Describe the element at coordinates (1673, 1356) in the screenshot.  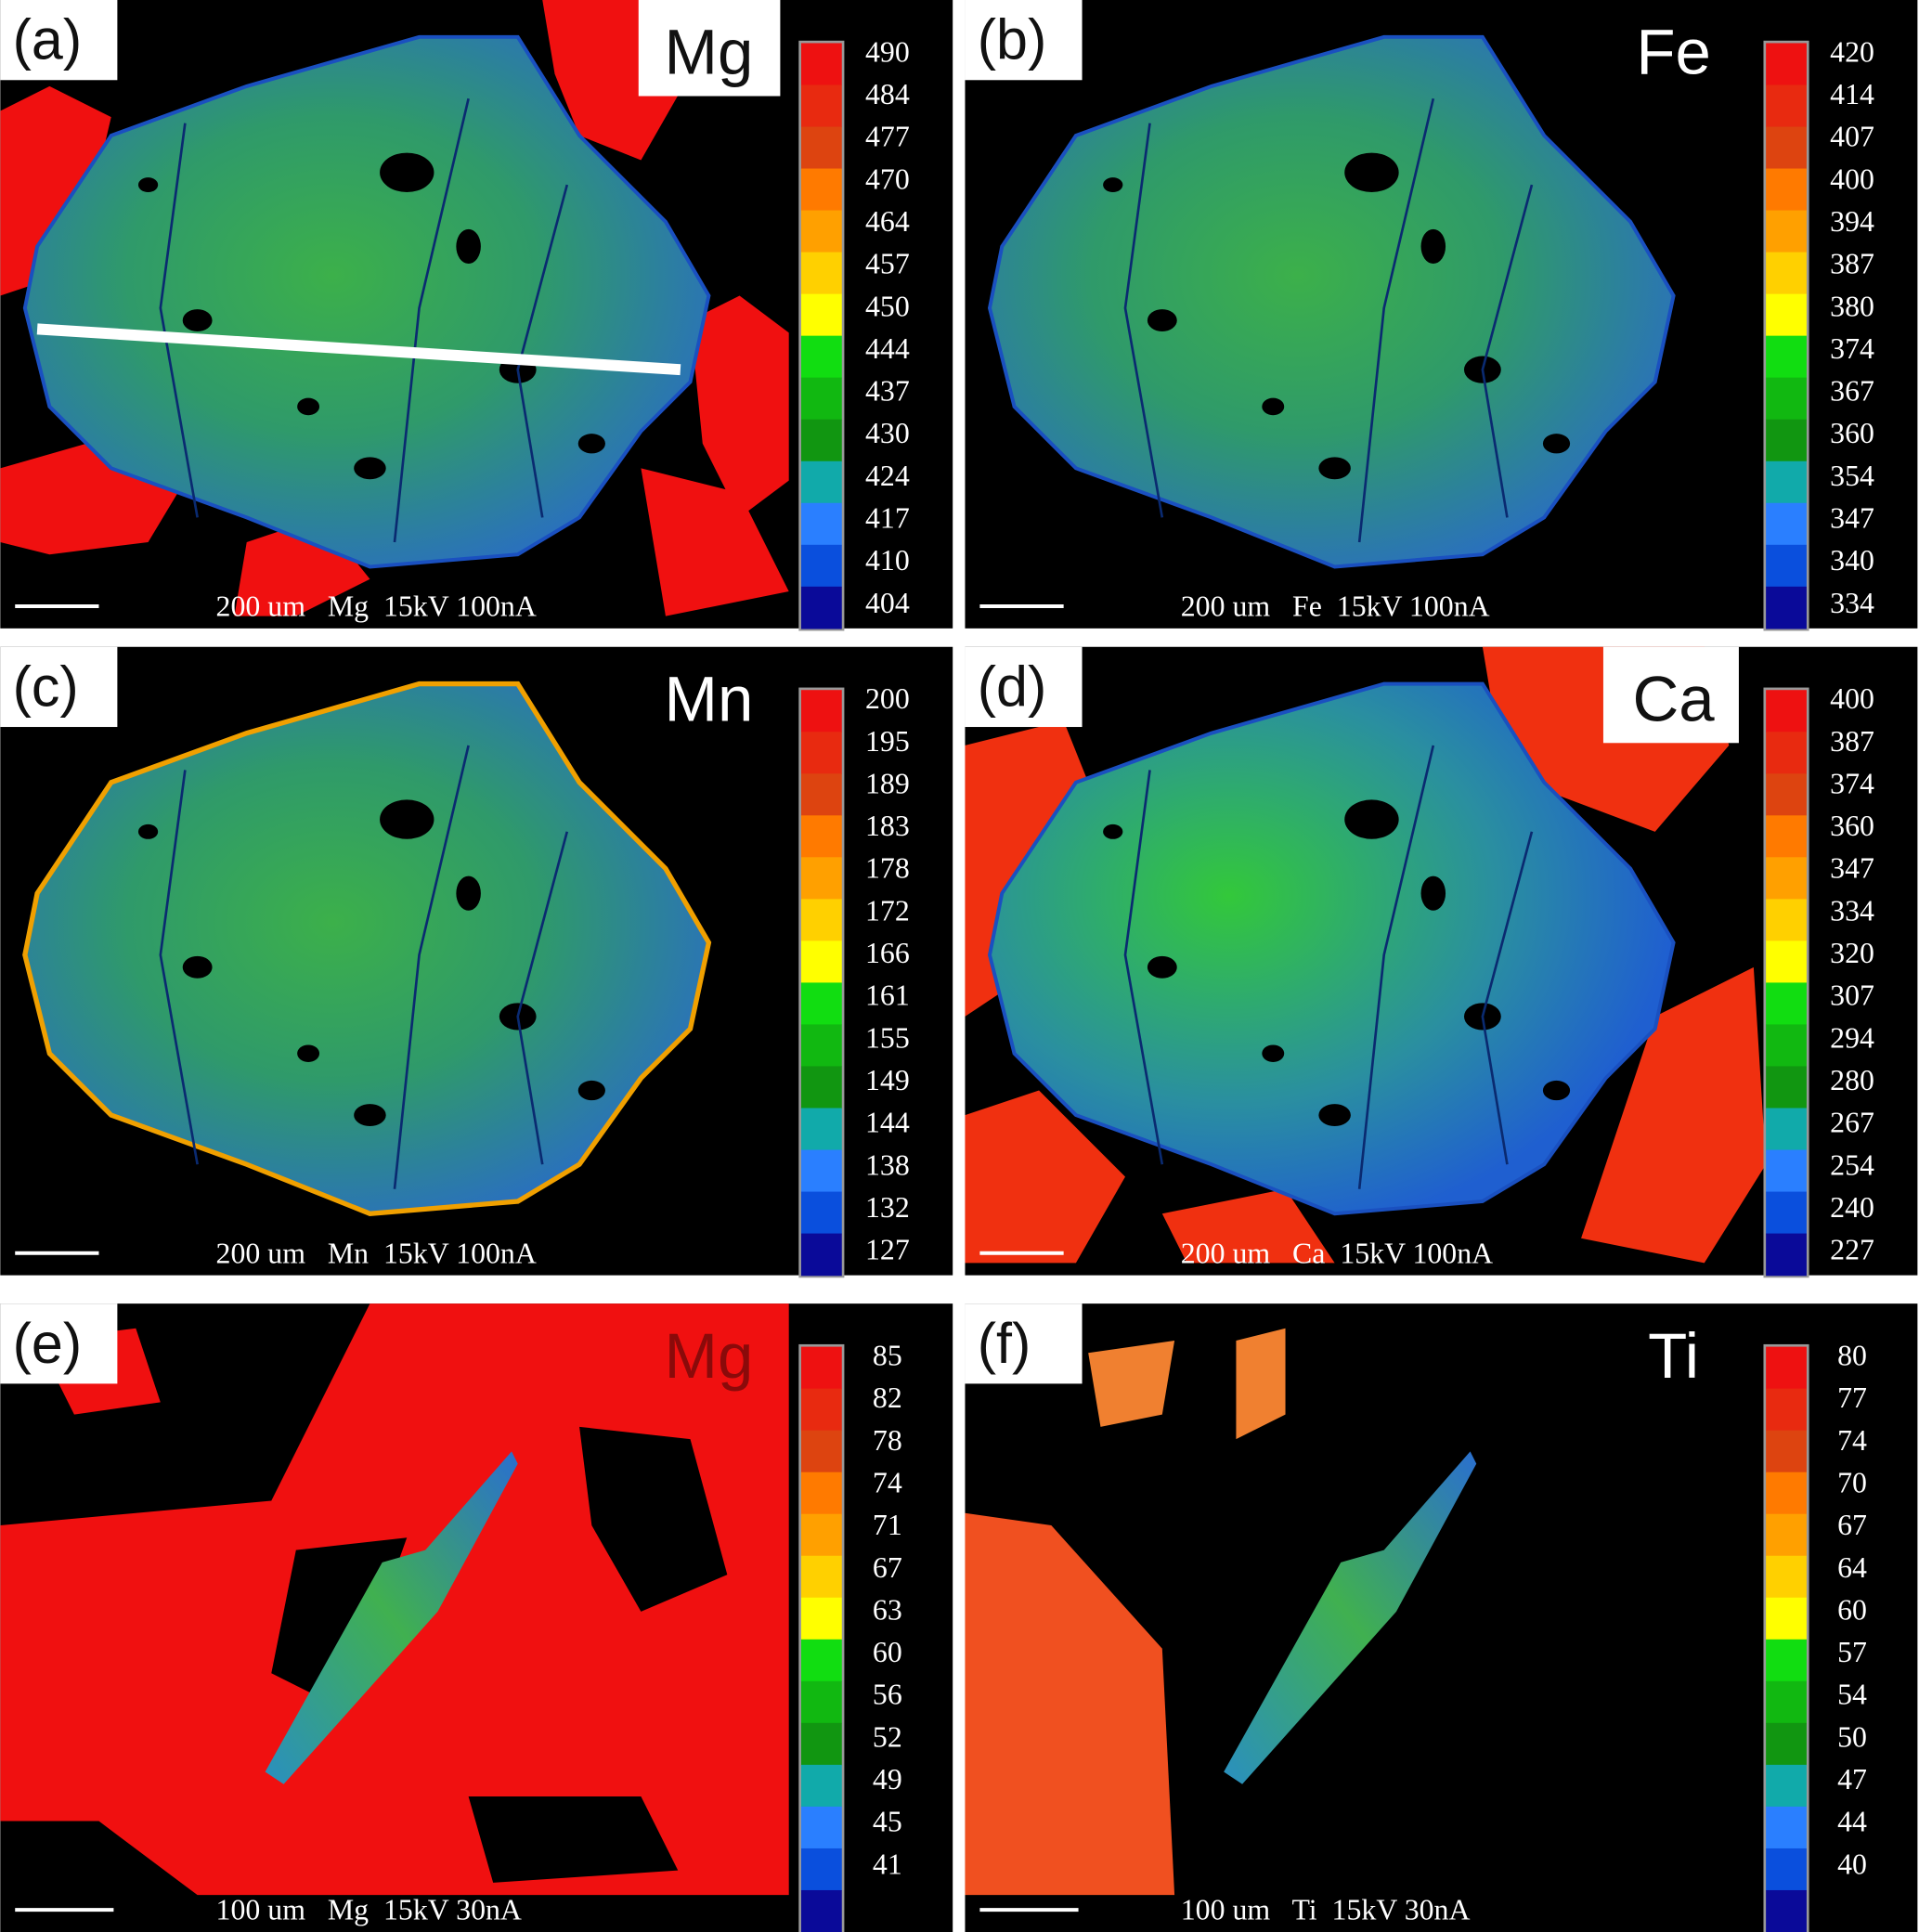
I see `element-name: Ti` at that location.